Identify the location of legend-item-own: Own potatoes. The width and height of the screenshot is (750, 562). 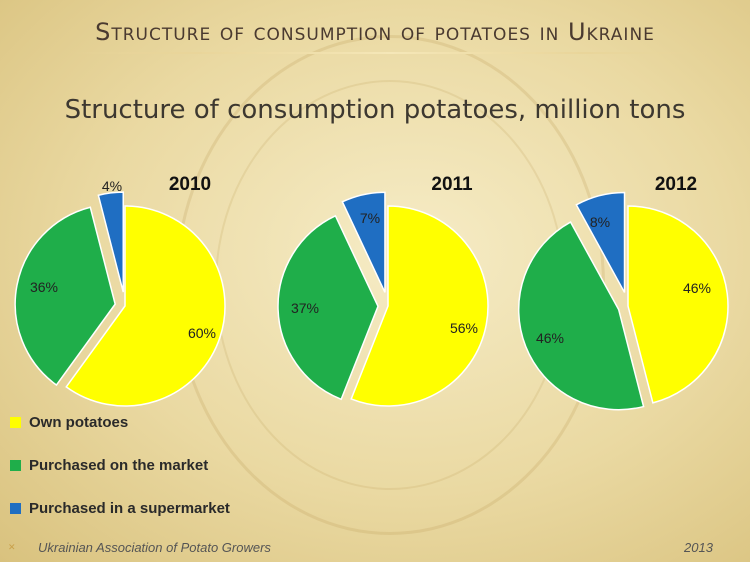
(120, 422).